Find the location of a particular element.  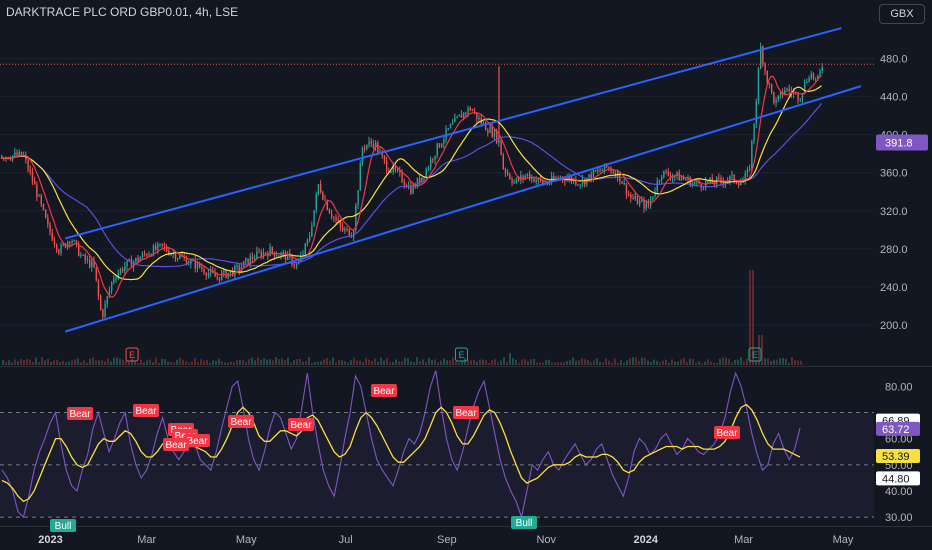

rsi-axis-label: 30.00 is located at coordinates (899, 518).